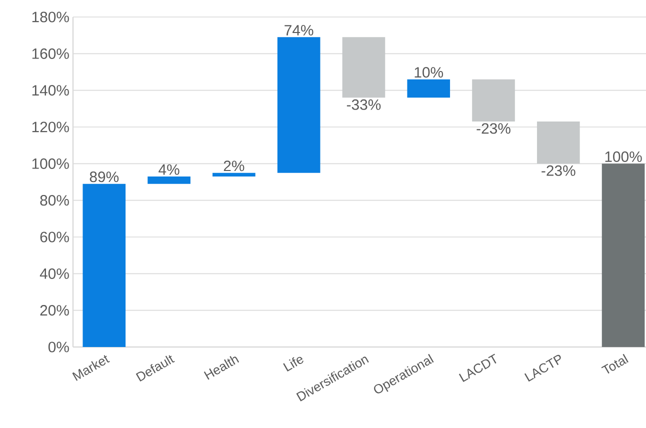 This screenshot has height=428, width=646. I want to click on y-tick-label: 40%, so click(54, 273).